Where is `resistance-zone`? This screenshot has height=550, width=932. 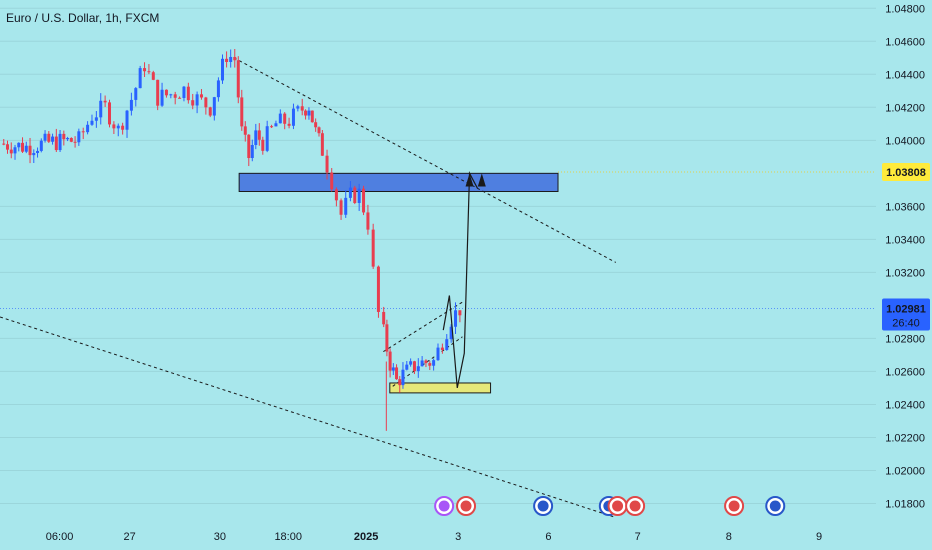
resistance-zone is located at coordinates (398, 182).